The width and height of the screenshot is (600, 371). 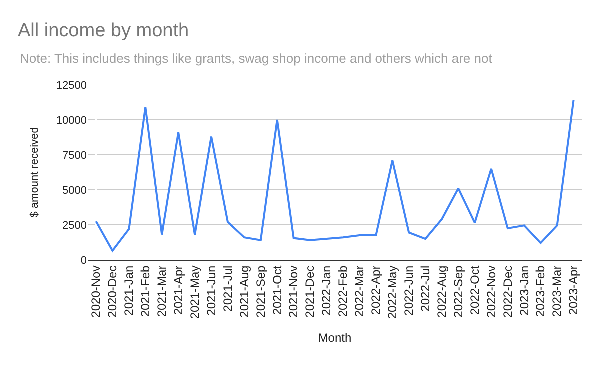 I want to click on x-tick-label: 2022-Sep, so click(x=458, y=291).